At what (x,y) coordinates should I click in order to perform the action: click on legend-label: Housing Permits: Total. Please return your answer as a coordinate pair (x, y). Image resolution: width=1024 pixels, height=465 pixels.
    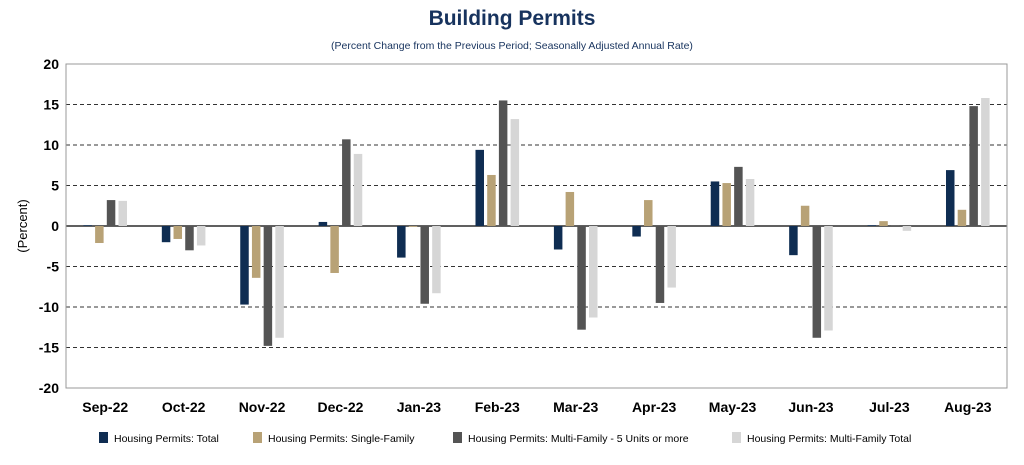
    Looking at the image, I should click on (166, 439).